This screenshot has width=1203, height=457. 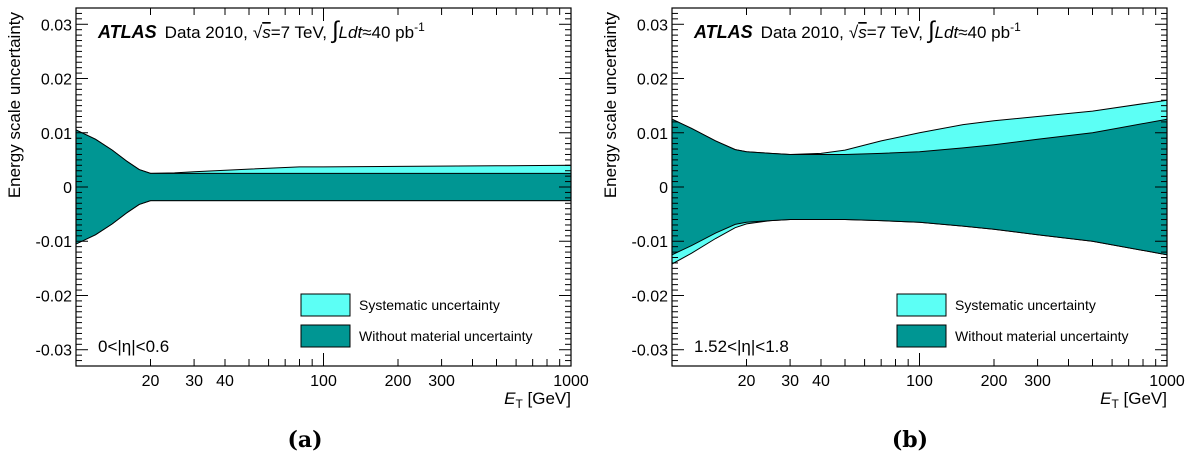 I want to click on eta-range-label: 0<|η|<0.6, so click(x=133, y=346).